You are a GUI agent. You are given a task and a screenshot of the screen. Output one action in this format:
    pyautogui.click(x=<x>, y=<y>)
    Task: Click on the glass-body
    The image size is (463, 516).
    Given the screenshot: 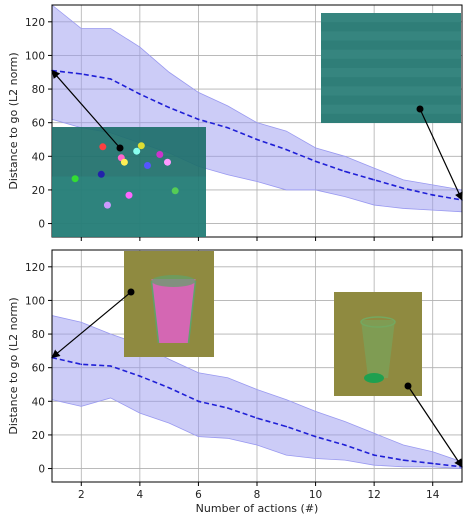 What is the action you would take?
    pyautogui.click(x=378, y=349)
    